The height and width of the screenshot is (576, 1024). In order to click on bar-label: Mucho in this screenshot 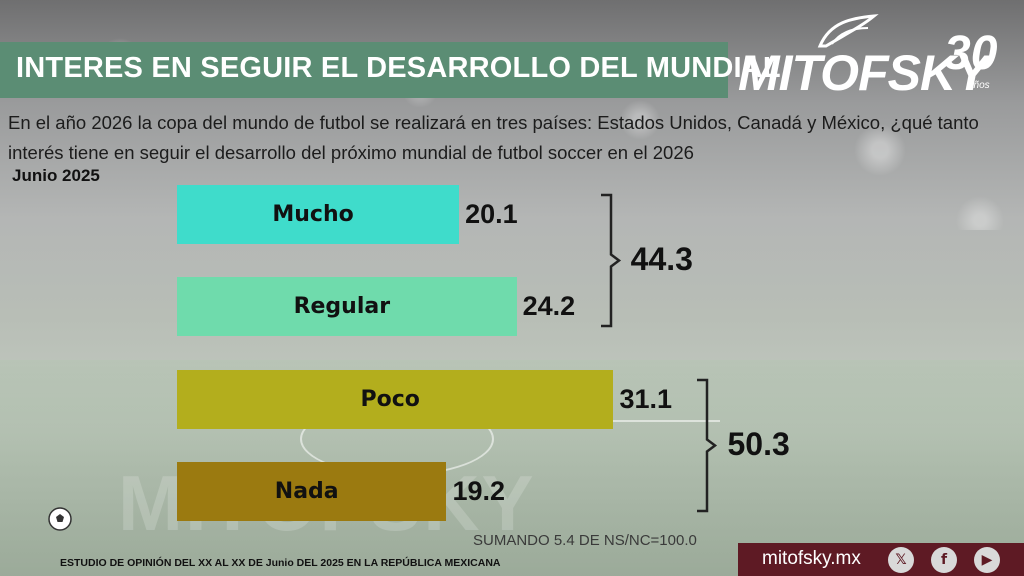, I will do `click(313, 214)`.